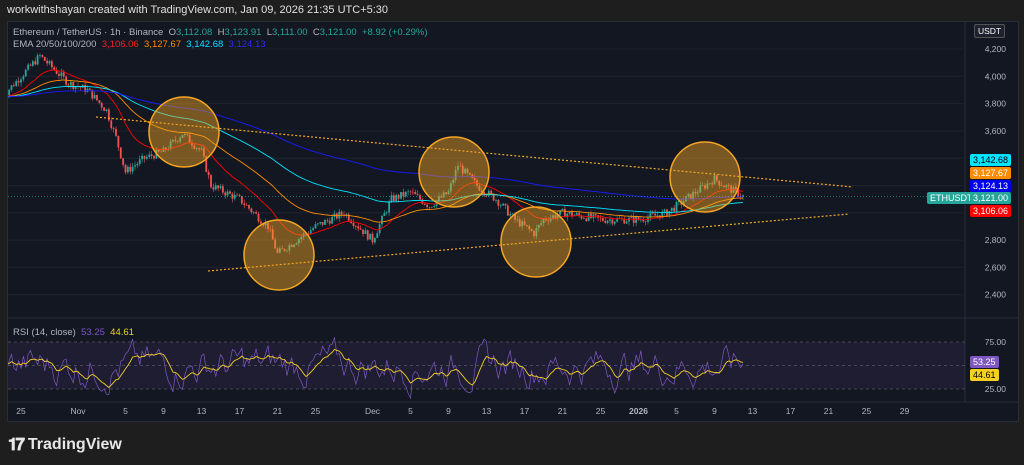 This screenshot has height=465, width=1024. I want to click on tradingview-brand: TradingView, so click(74, 444).